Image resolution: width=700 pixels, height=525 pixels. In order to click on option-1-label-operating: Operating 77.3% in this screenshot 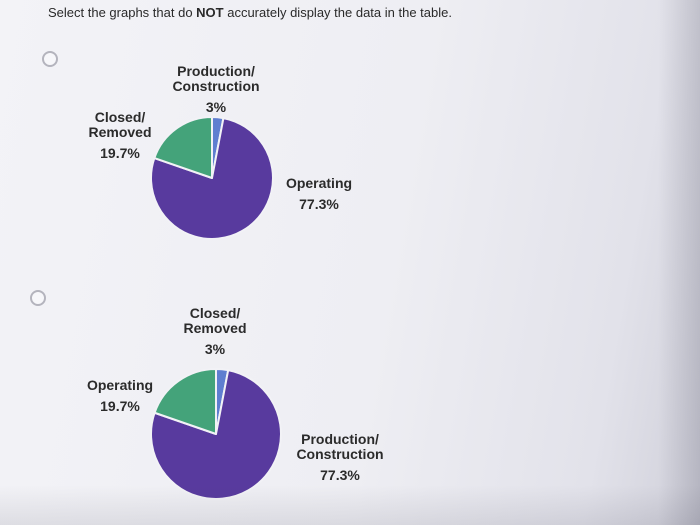, I will do `click(319, 193)`.